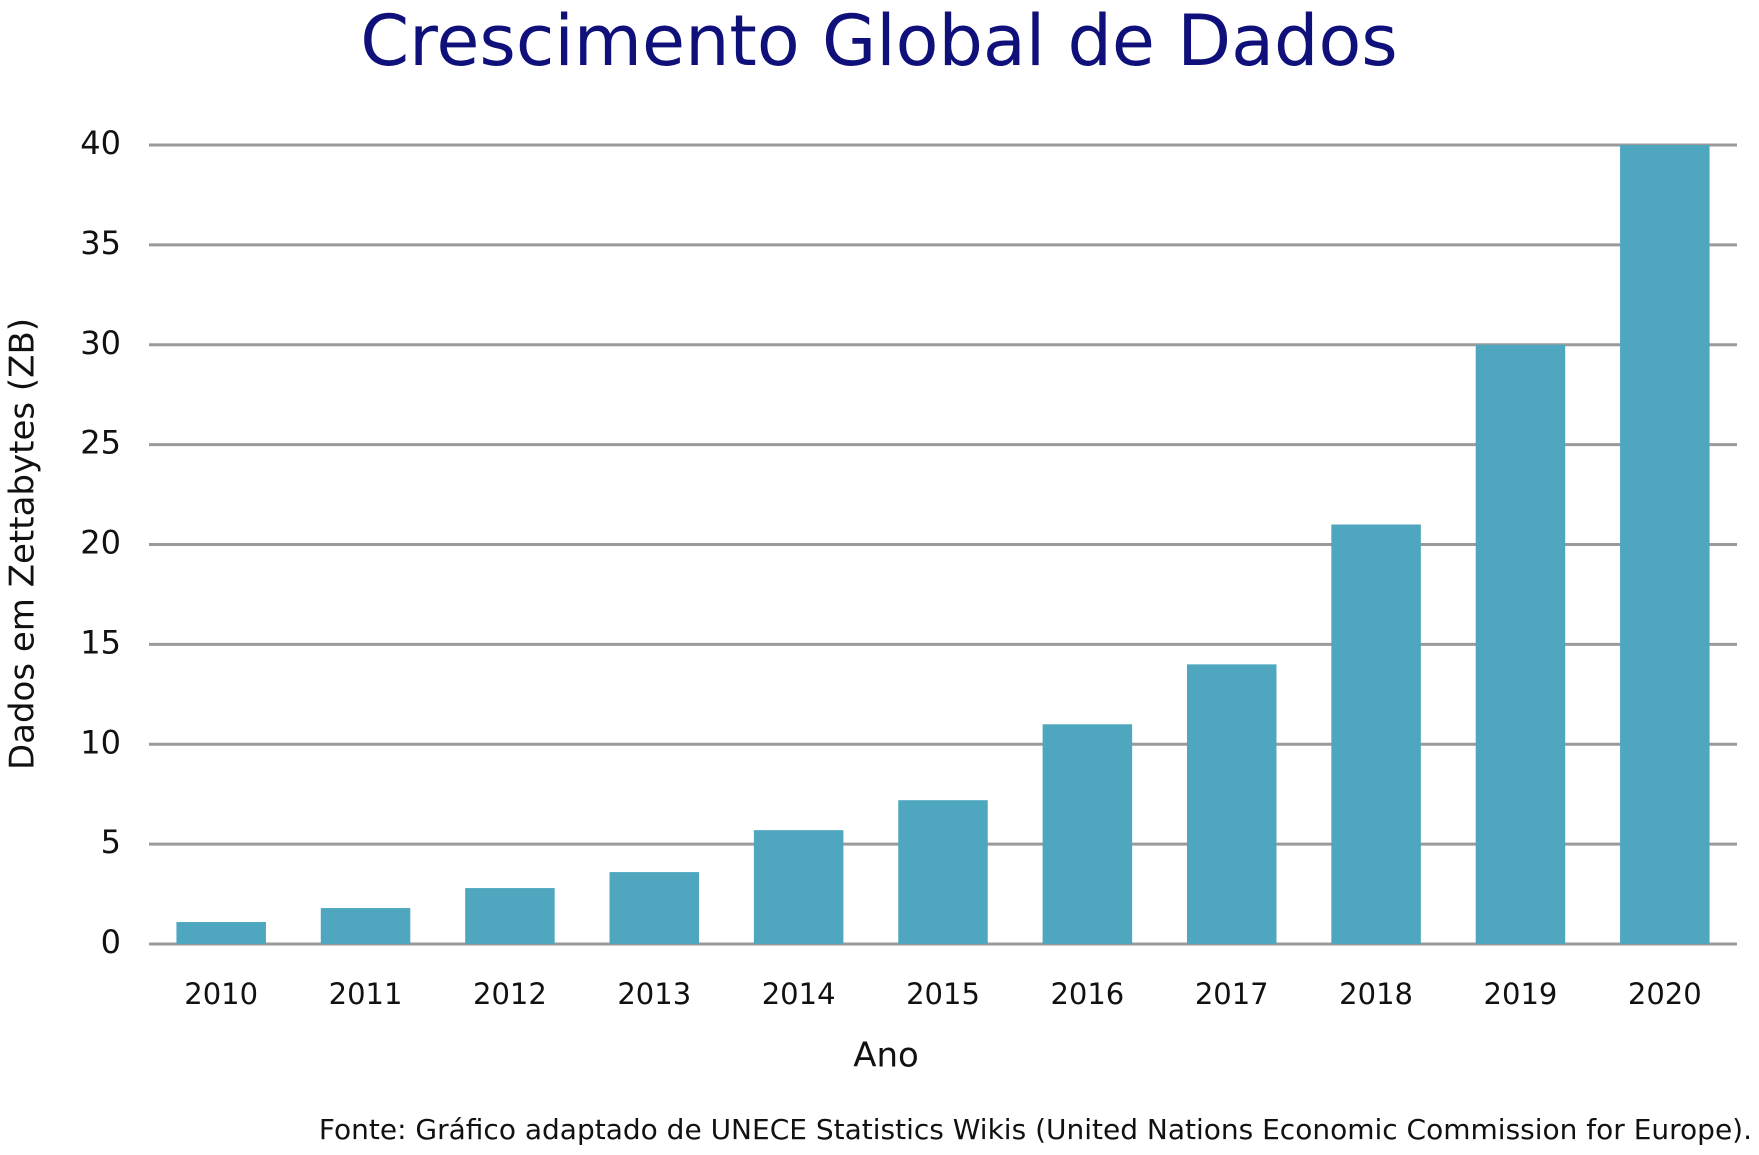  Describe the element at coordinates (221, 994) in the screenshot. I see `x-tick-label: 2010` at that location.